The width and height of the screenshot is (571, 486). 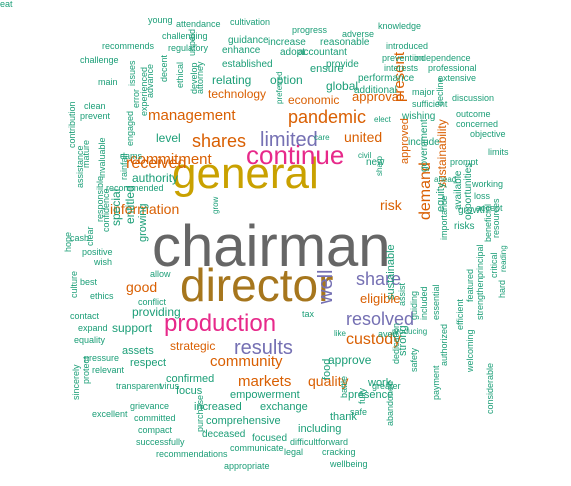 What do you see at coordinates (342, 86) in the screenshot?
I see `word-global: global` at bounding box center [342, 86].